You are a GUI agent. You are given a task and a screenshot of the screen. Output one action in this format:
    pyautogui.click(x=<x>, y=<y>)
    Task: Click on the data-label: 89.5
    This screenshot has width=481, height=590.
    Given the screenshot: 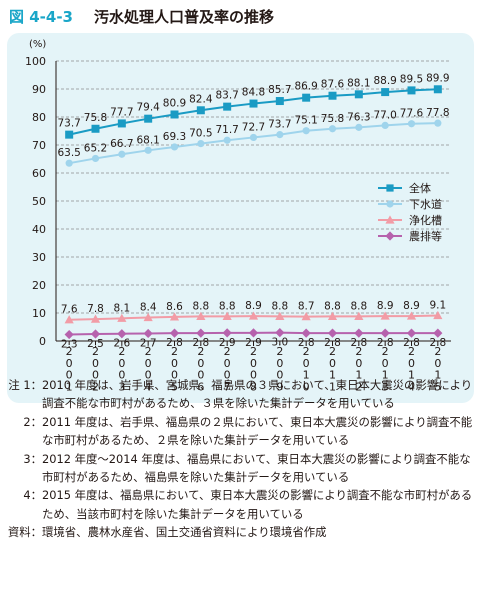 What is the action you would take?
    pyautogui.click(x=411, y=79)
    